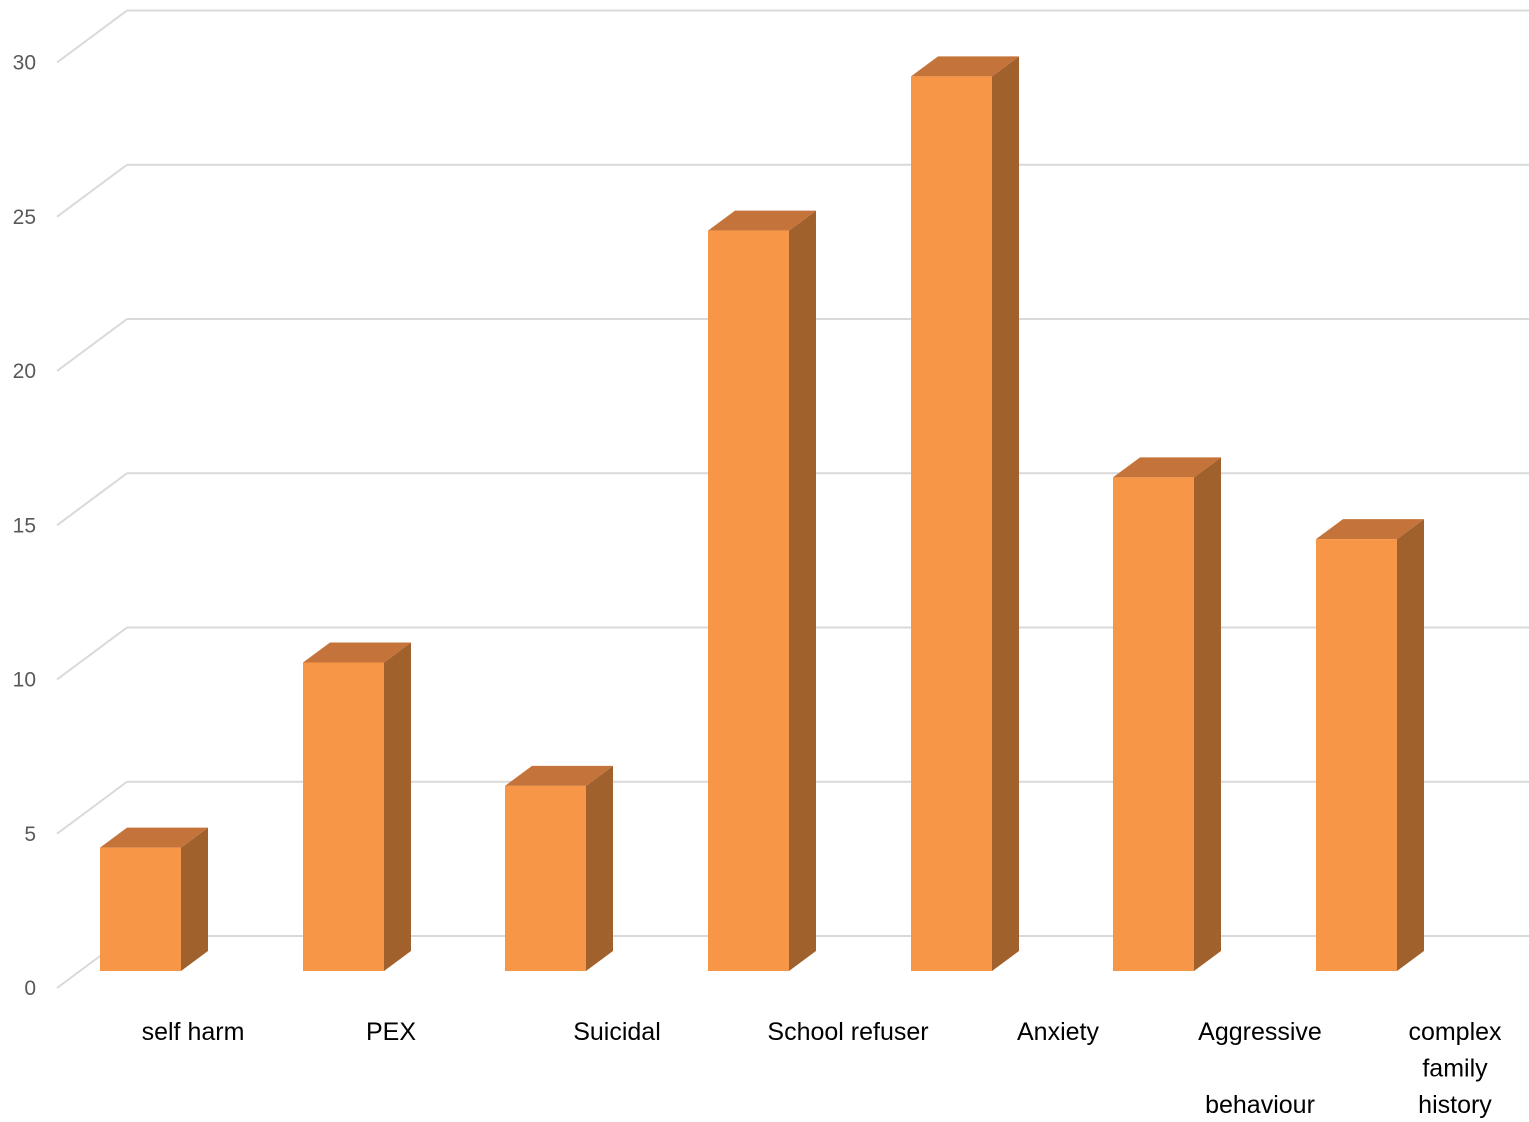 The width and height of the screenshot is (1529, 1122). Describe the element at coordinates (24, 63) in the screenshot. I see `y-tick-label: 30` at that location.